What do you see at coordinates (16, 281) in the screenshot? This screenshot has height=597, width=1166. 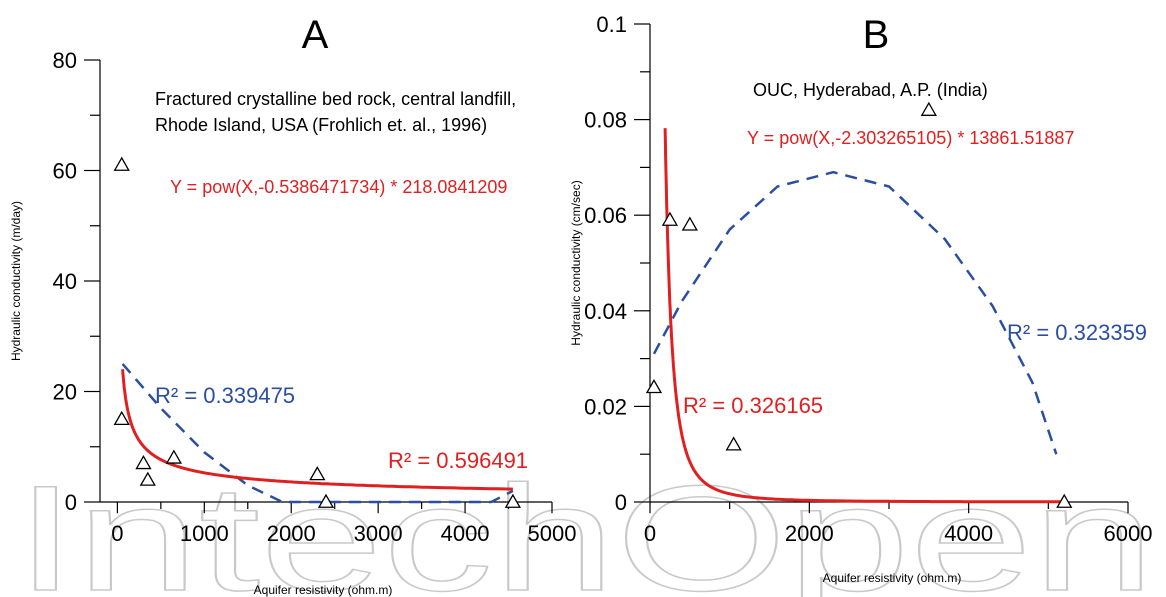 I see `y-axis-label: Hydraulic conductivity (m/day)` at bounding box center [16, 281].